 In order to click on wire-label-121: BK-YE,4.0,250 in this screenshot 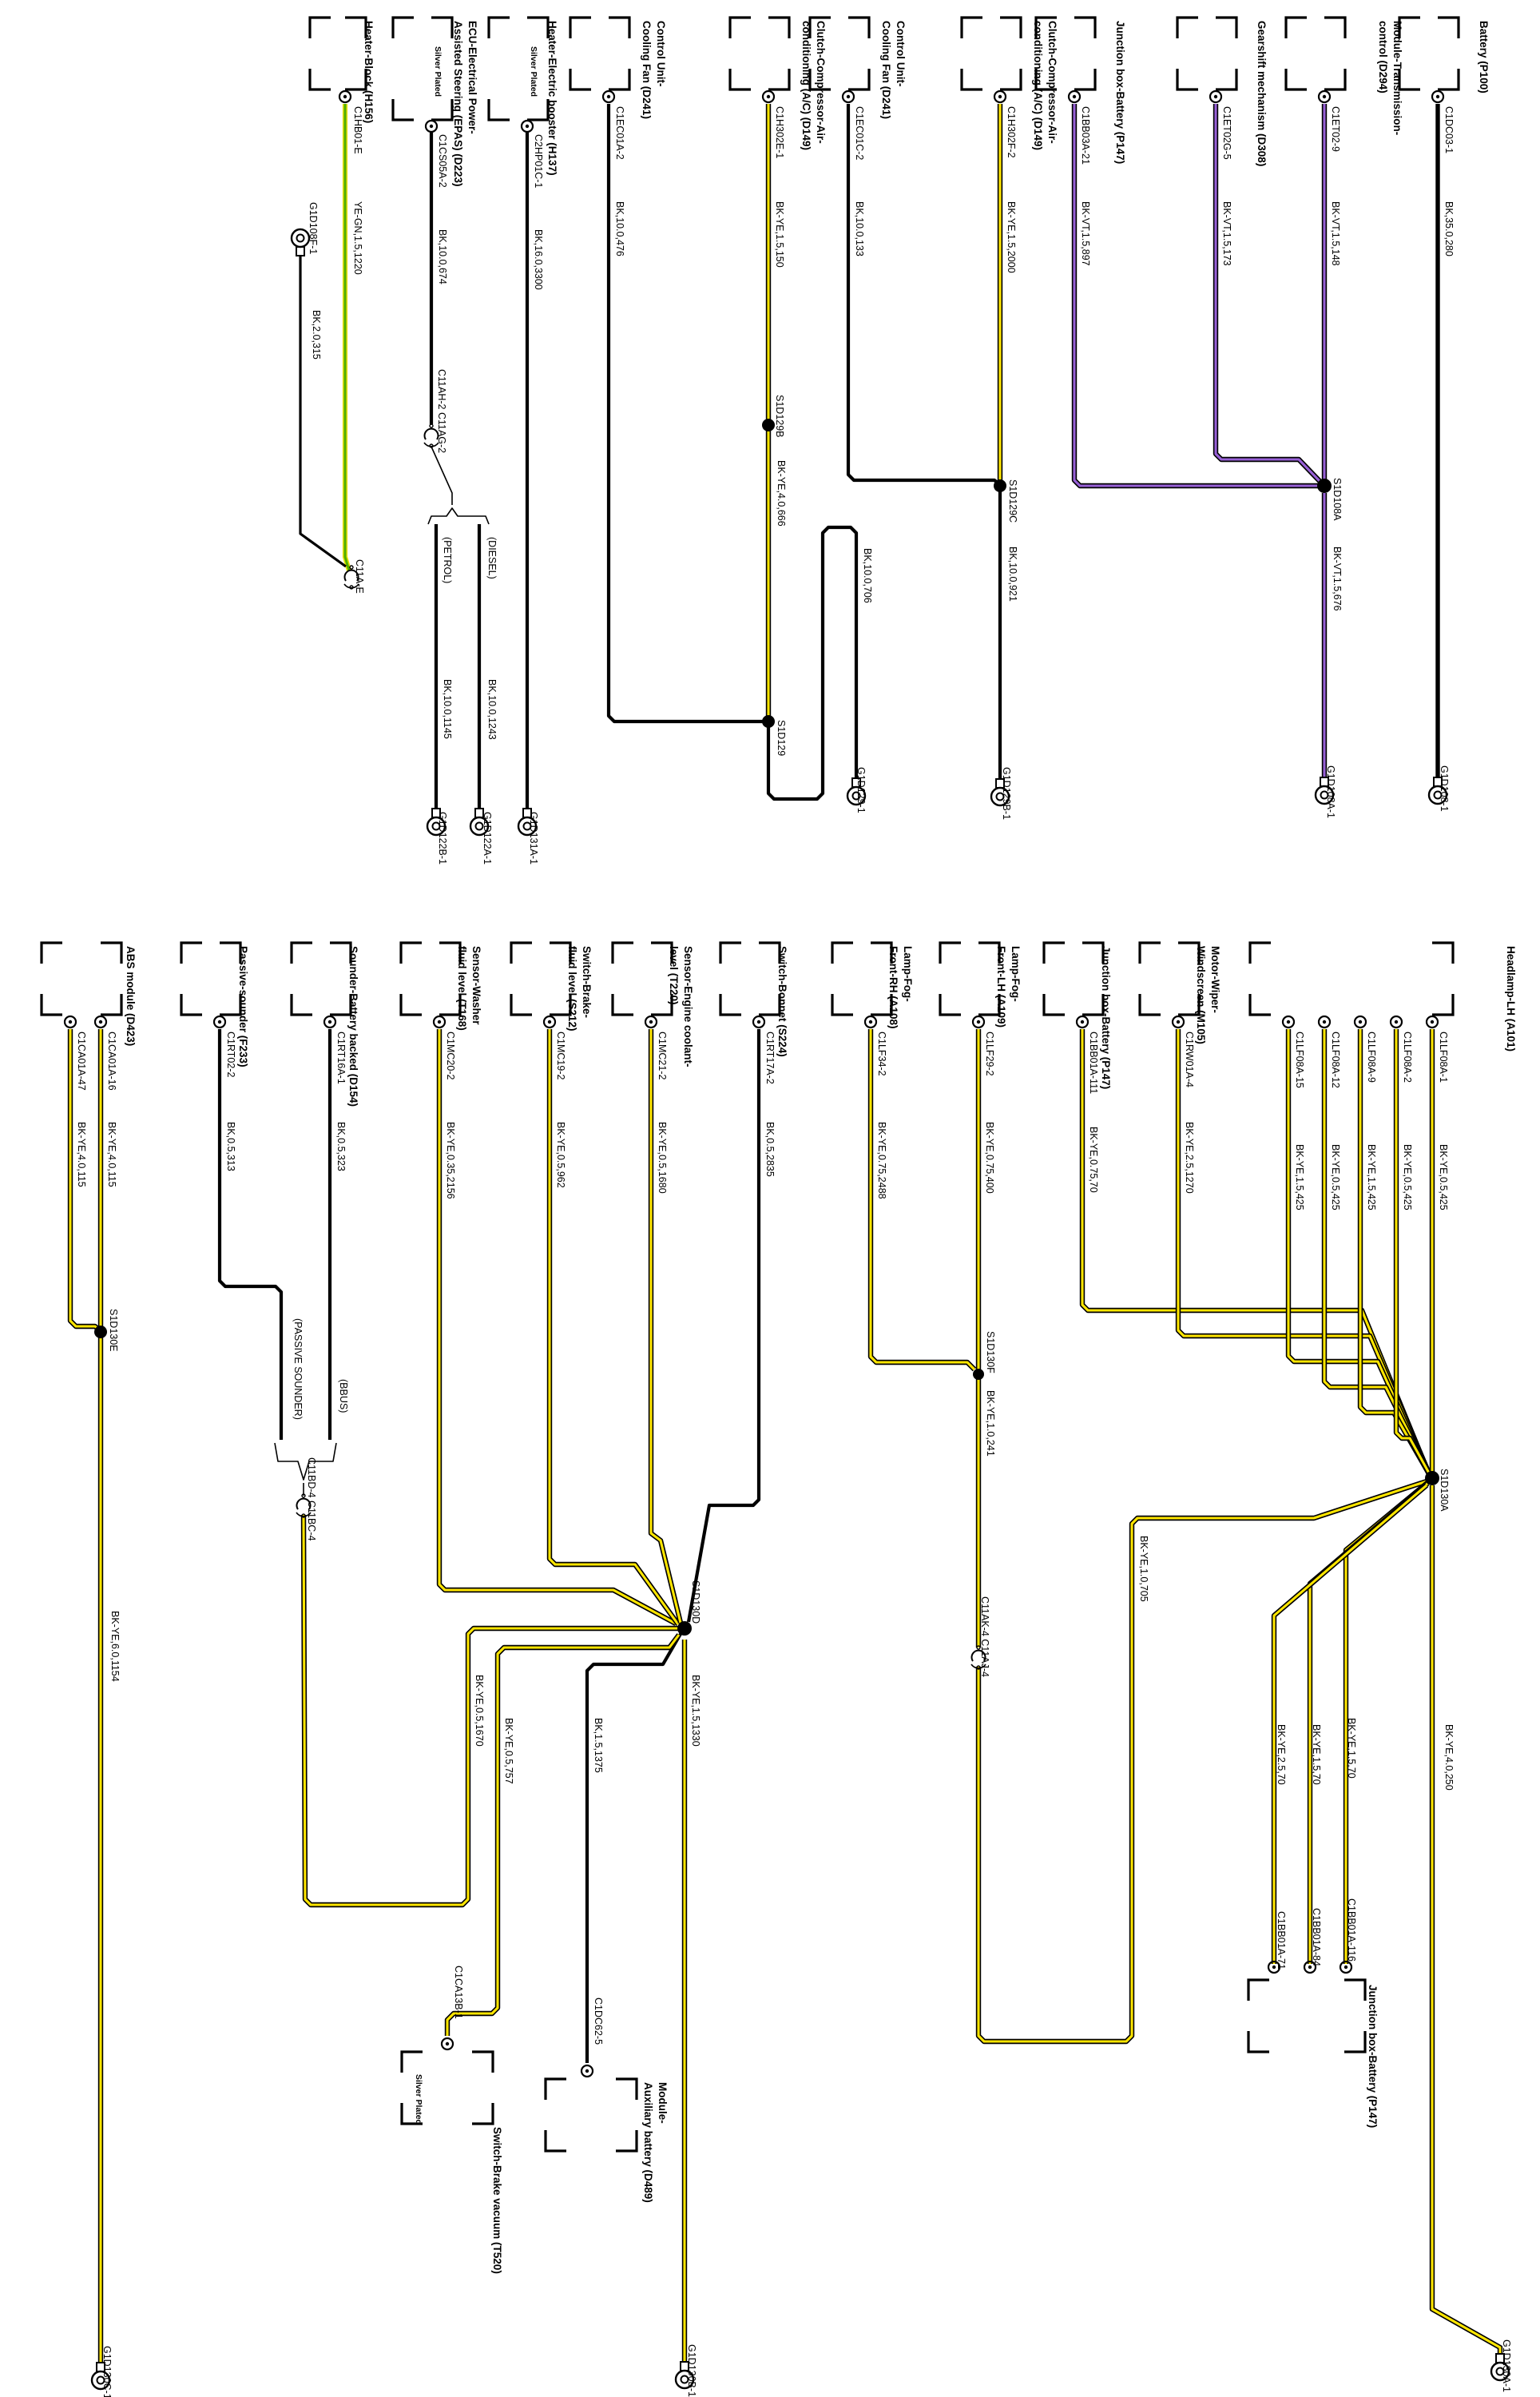, I will do `click(1449, 1757)`.